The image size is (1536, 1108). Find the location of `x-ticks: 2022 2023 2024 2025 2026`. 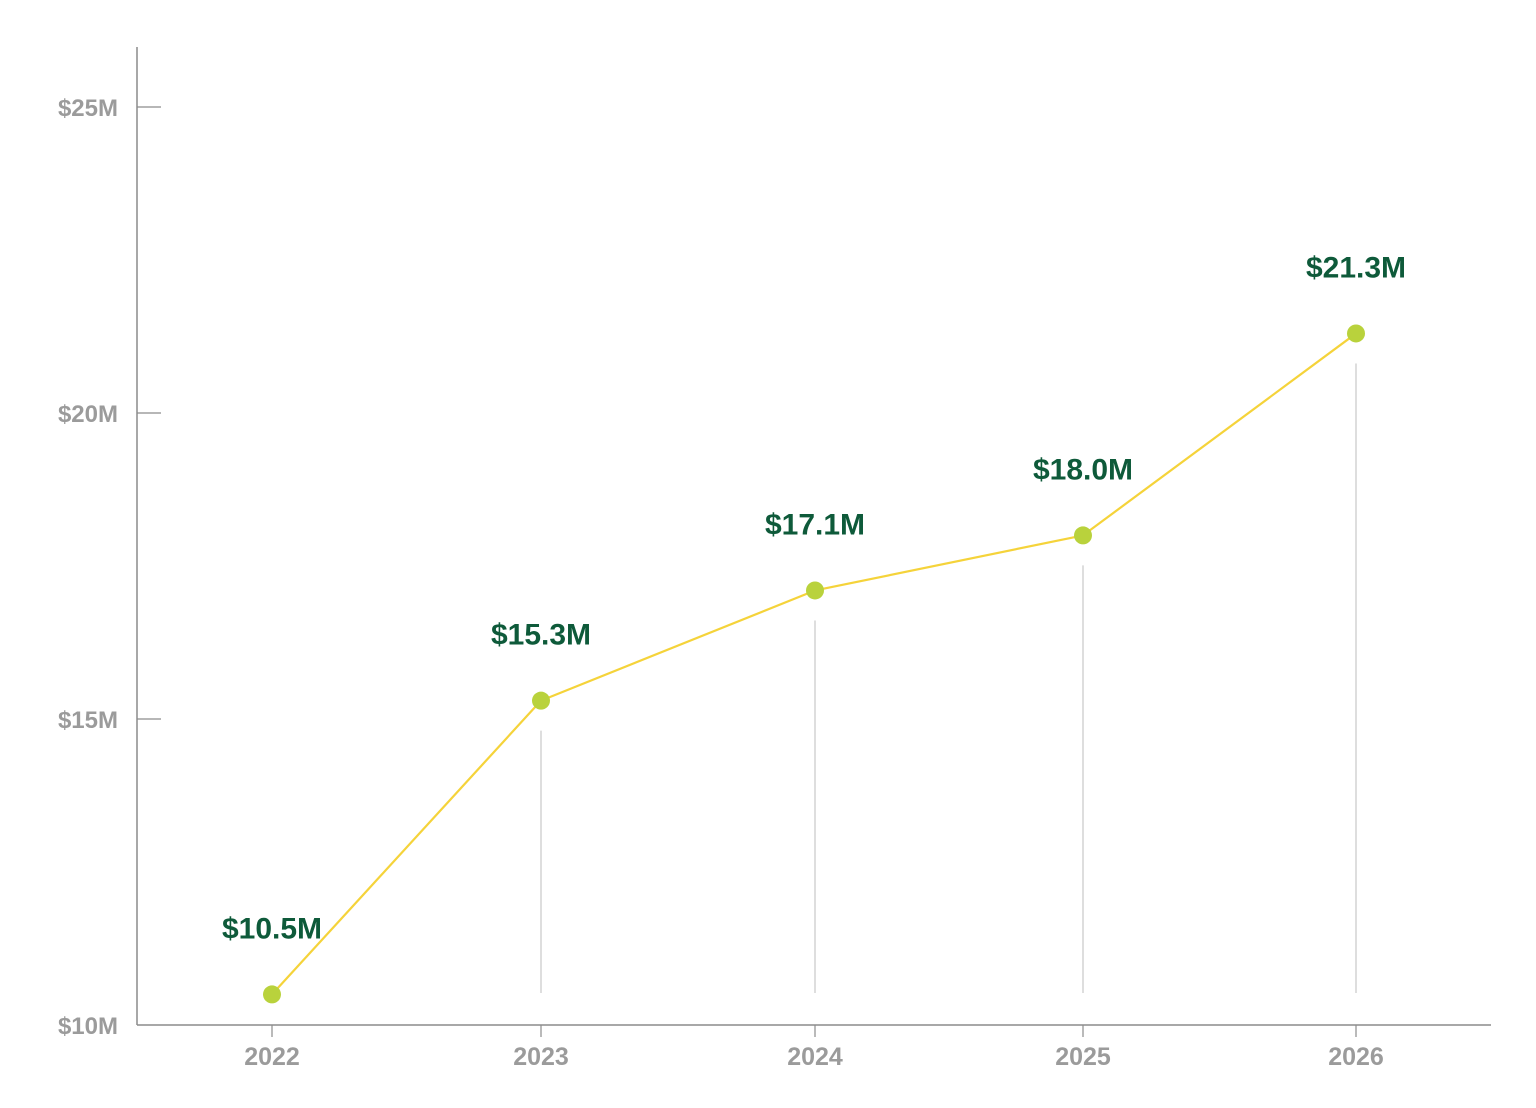

x-ticks: 2022 2023 2024 2025 2026 is located at coordinates (814, 1048).